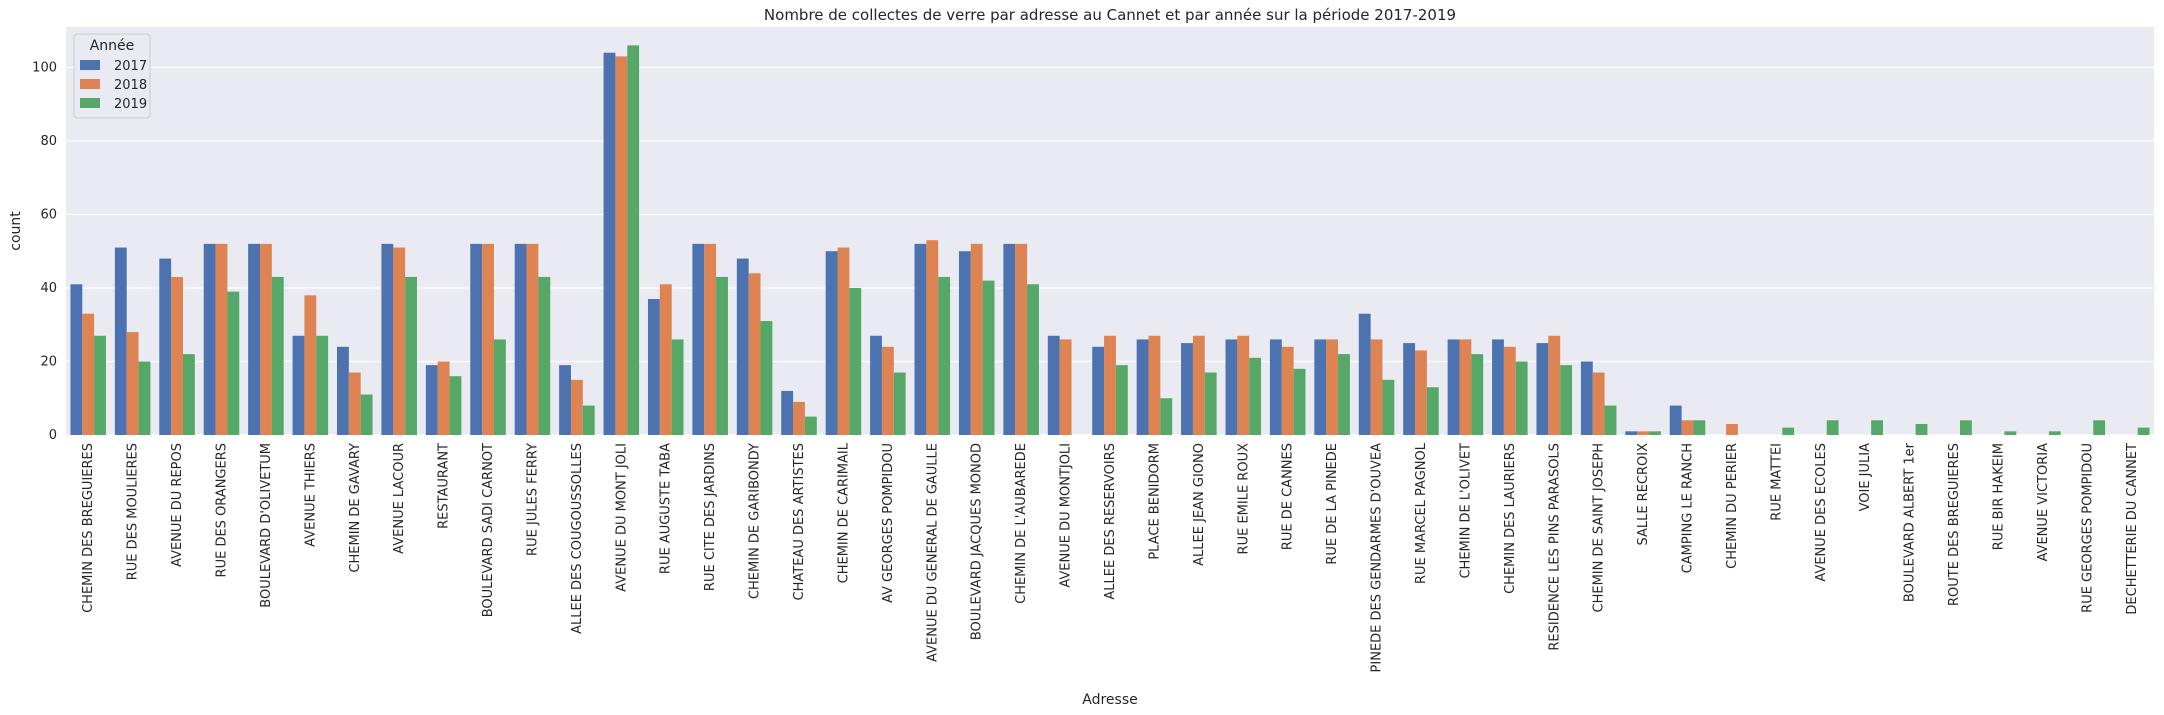 Image resolution: width=2164 pixels, height=715 pixels. I want to click on y-tick-labels: 0 20 40 60 80 100, so click(44, 251).